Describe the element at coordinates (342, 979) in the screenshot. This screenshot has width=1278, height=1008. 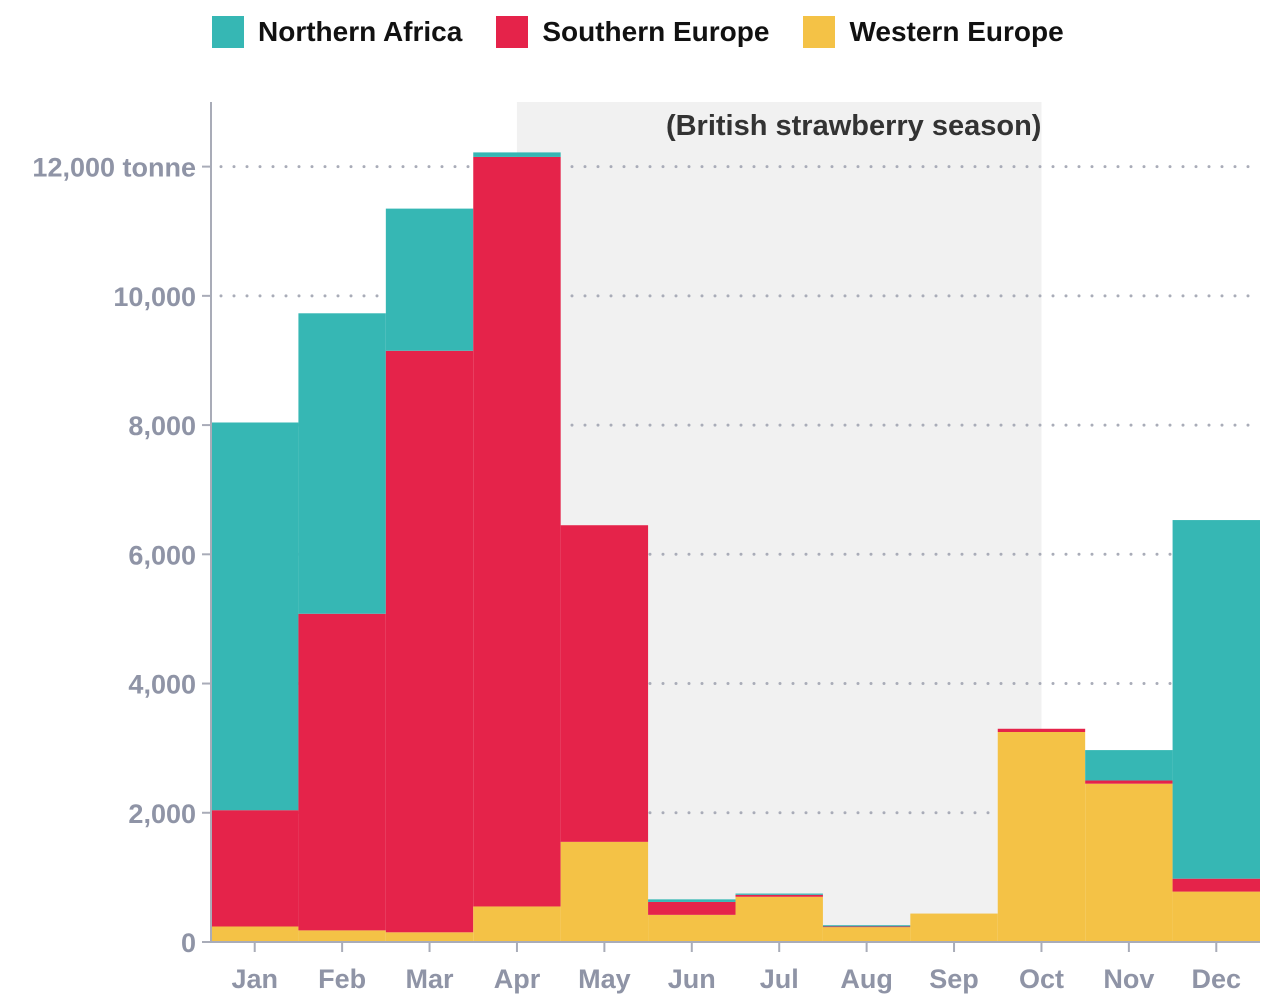
I see `x-tick-label: Feb` at that location.